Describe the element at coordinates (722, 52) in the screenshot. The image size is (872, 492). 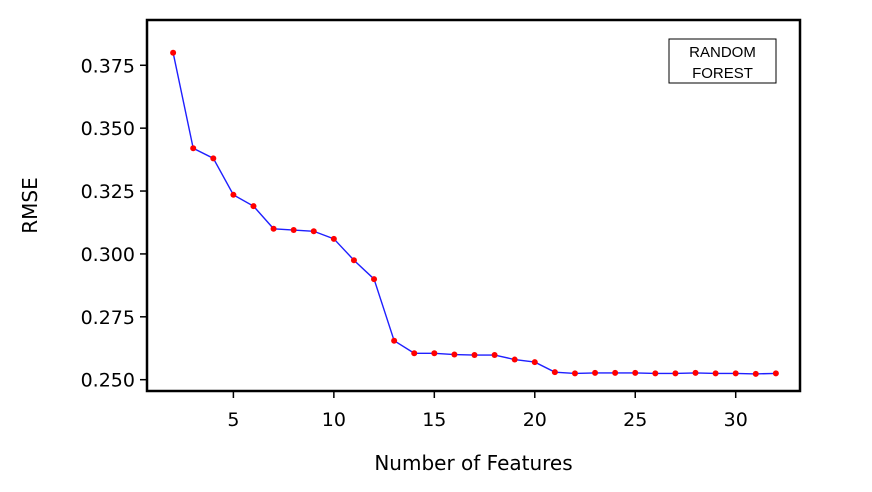
I see `annotation-line-1: RANDOM` at that location.